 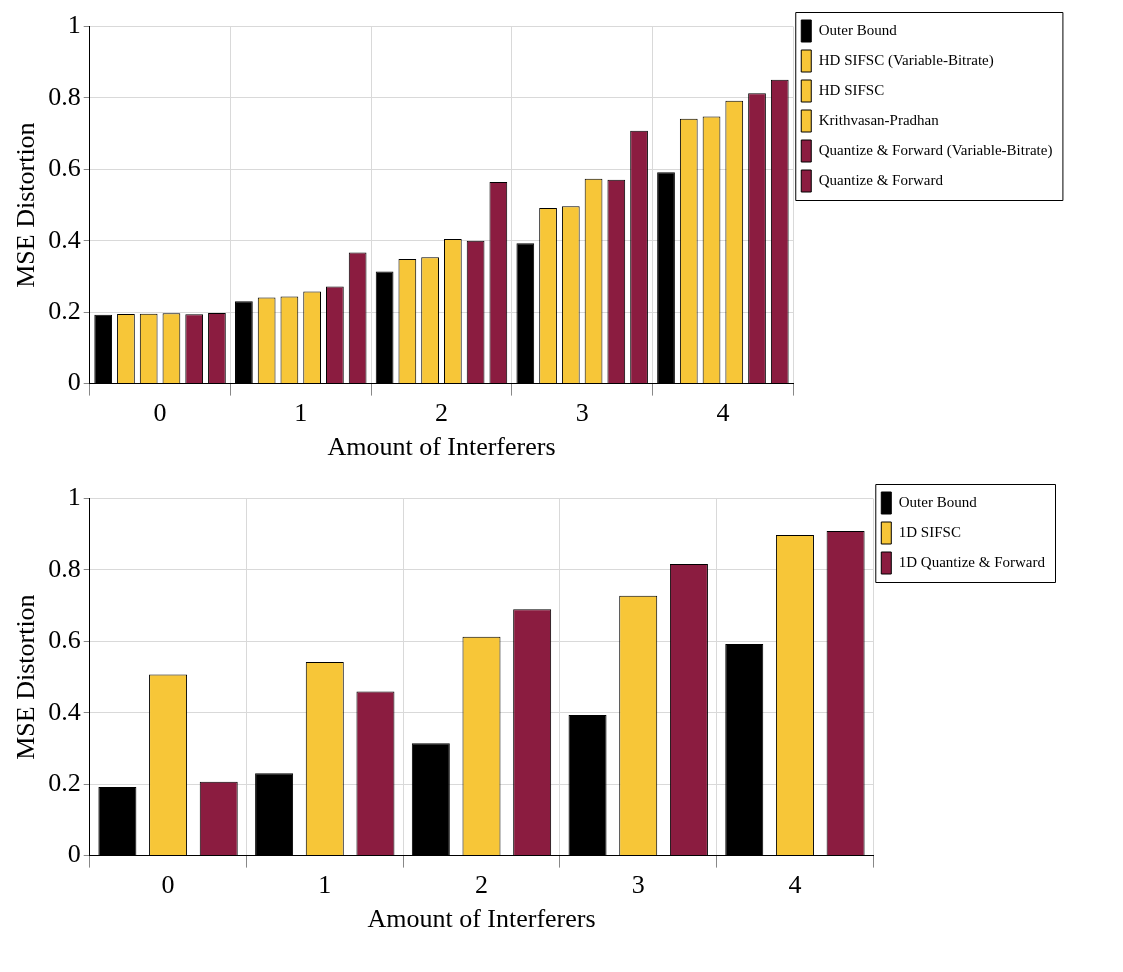 What do you see at coordinates (906, 60) in the screenshot?
I see `legend-label: HD SIFSC (Variable-Bitrate)` at bounding box center [906, 60].